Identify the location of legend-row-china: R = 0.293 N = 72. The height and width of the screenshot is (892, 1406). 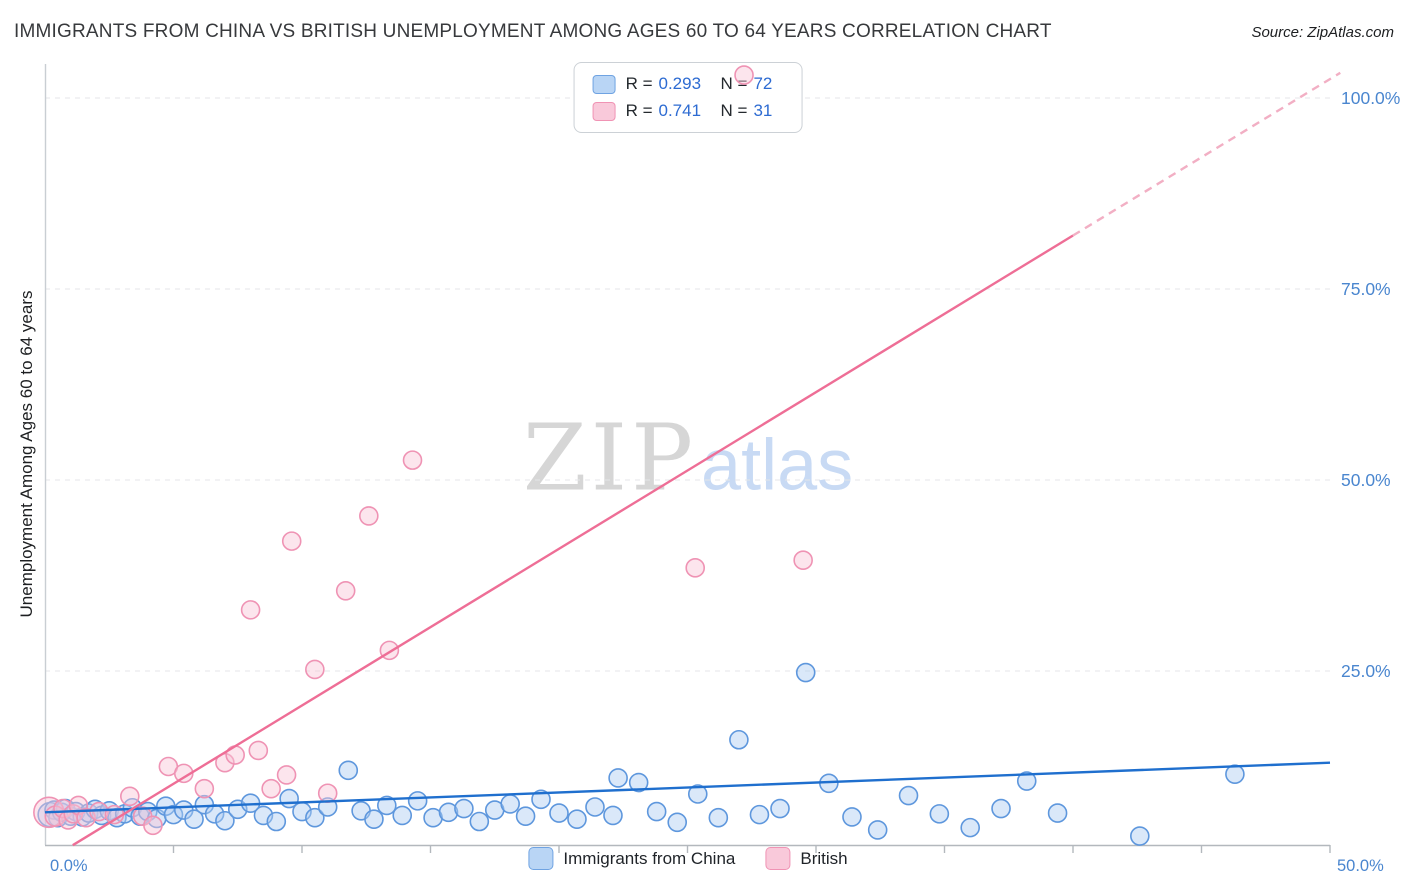
(688, 84).